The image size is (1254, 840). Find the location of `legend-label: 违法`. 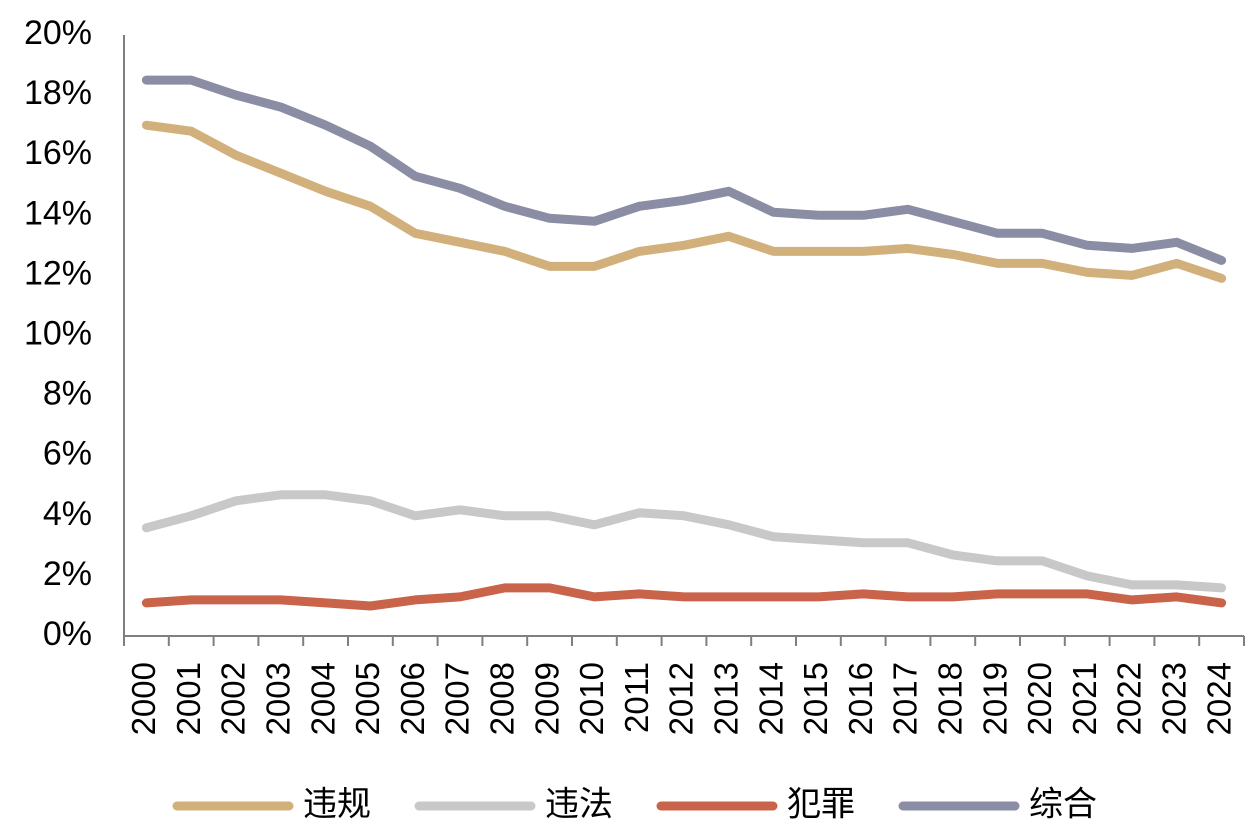

legend-label: 违法 is located at coordinates (579, 805).